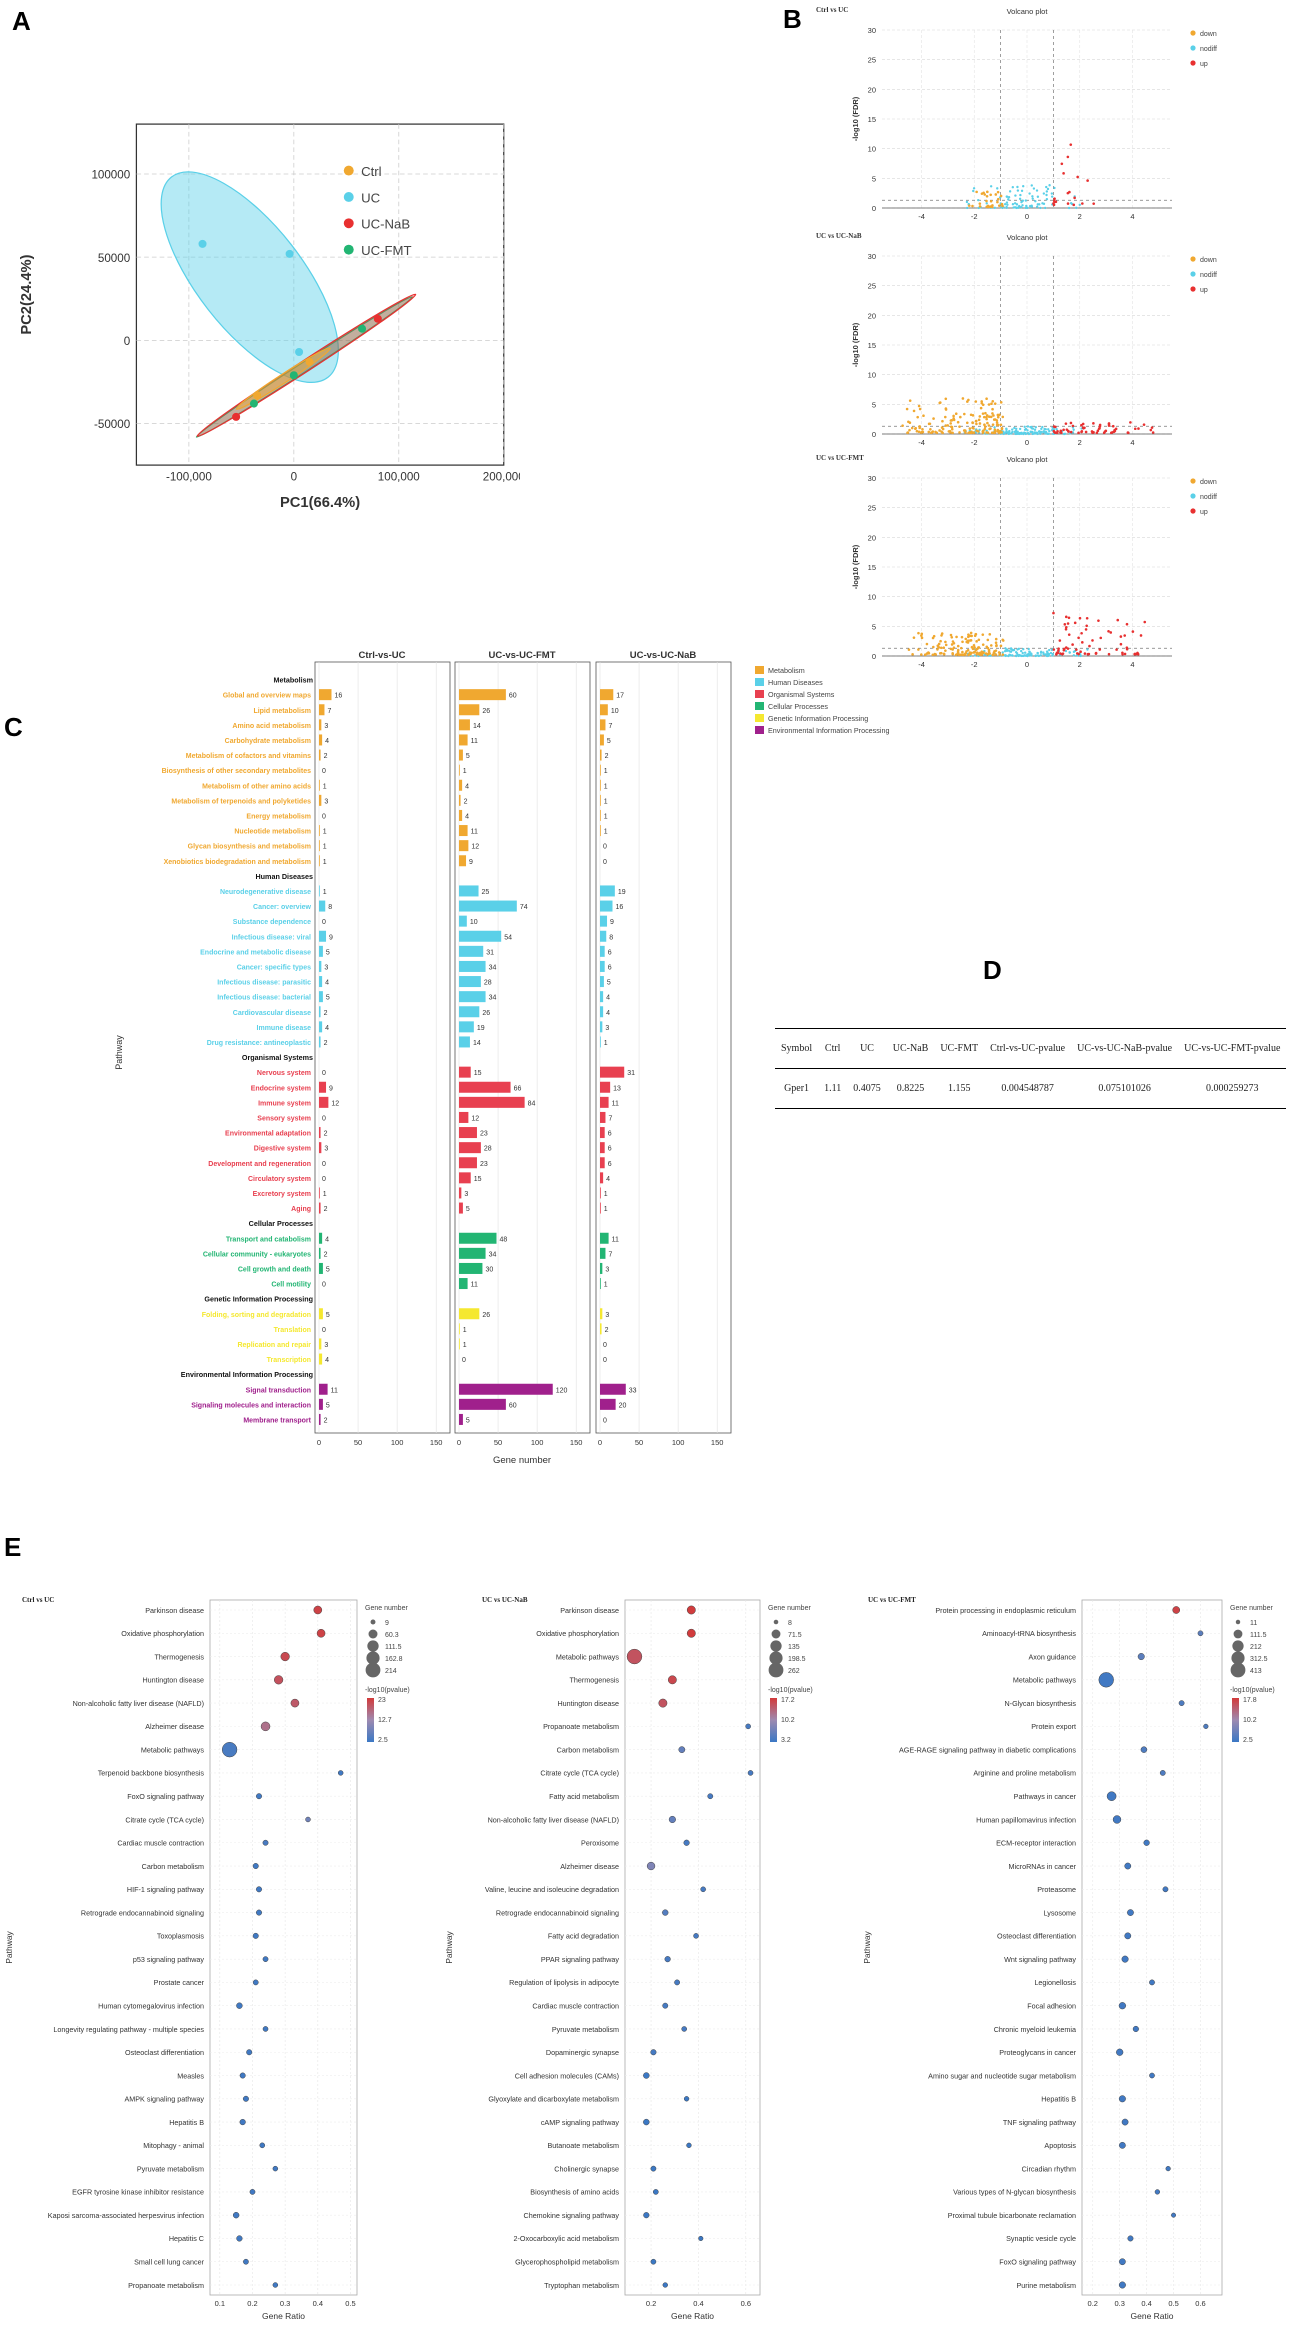 This screenshot has height=2326, width=1312. Describe the element at coordinates (399, 477) in the screenshot. I see `pca-x-tick-2: 100,000` at that location.